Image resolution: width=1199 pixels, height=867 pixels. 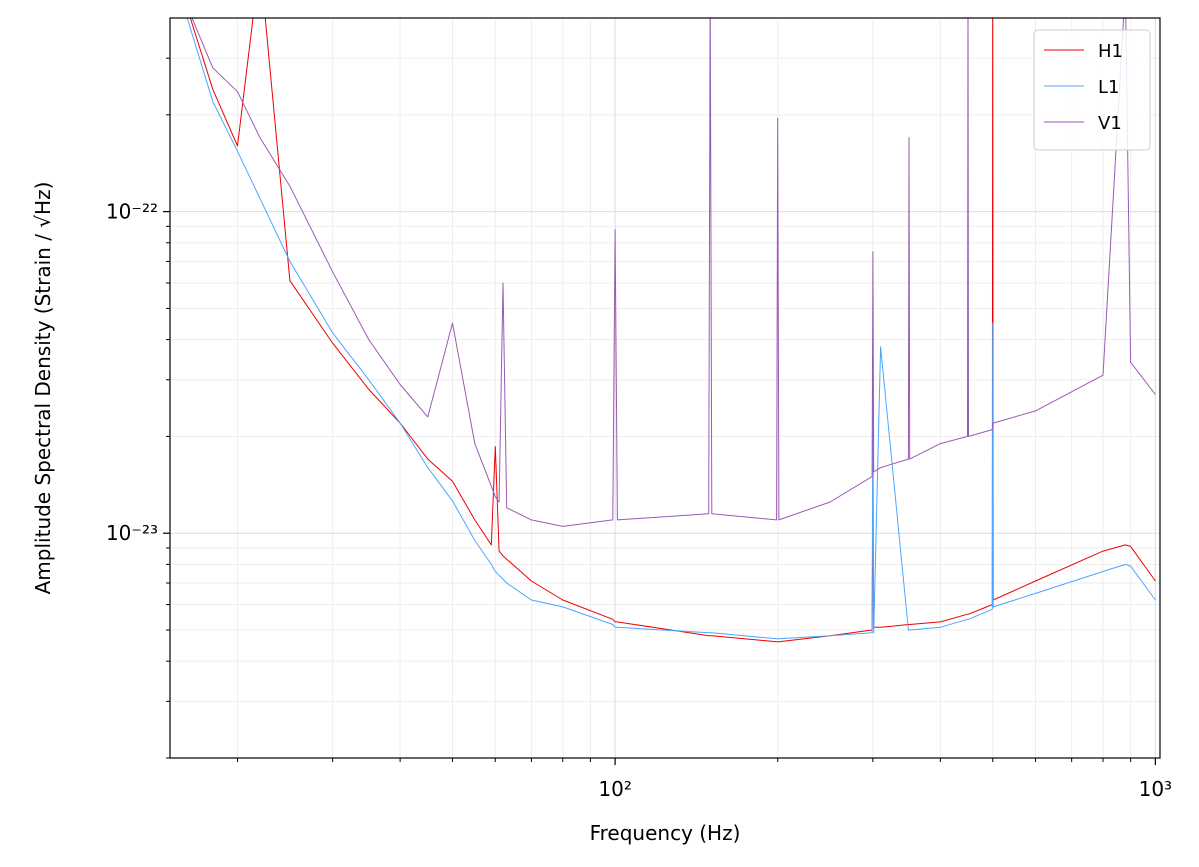 I want to click on x-tick-label: 10², so click(x=614, y=789).